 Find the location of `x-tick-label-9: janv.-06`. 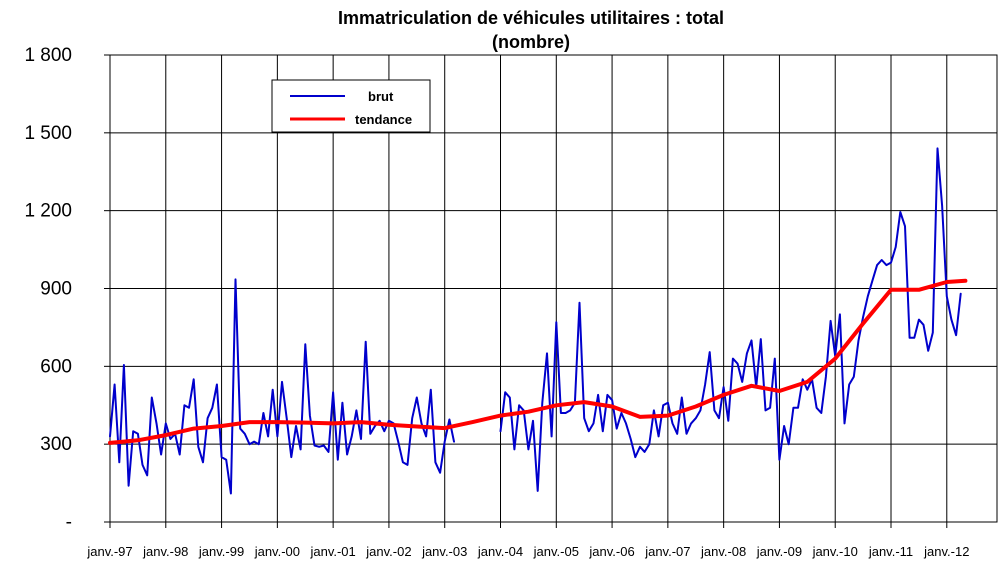

x-tick-label-9: janv.-06 is located at coordinates (611, 551).